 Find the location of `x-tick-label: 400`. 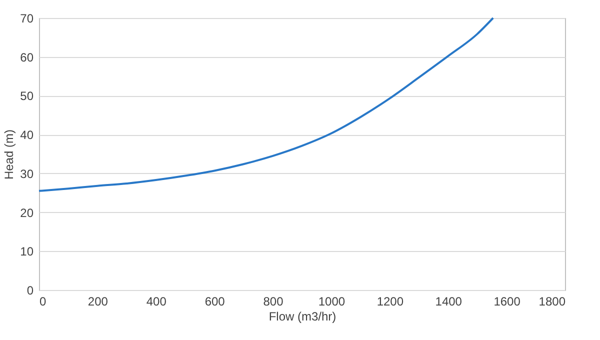

x-tick-label: 400 is located at coordinates (156, 301).